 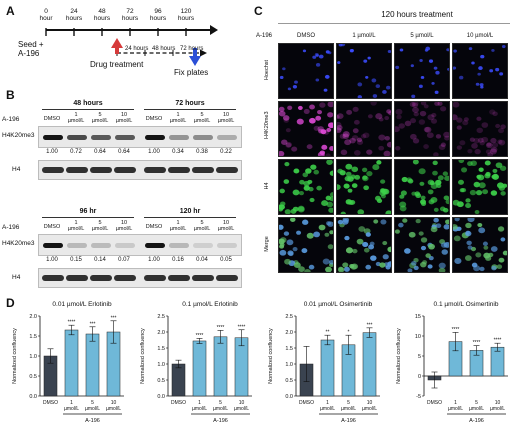 What do you see at coordinates (418, 317) in the screenshot?
I see `y-tick-label: 15` at bounding box center [418, 317].